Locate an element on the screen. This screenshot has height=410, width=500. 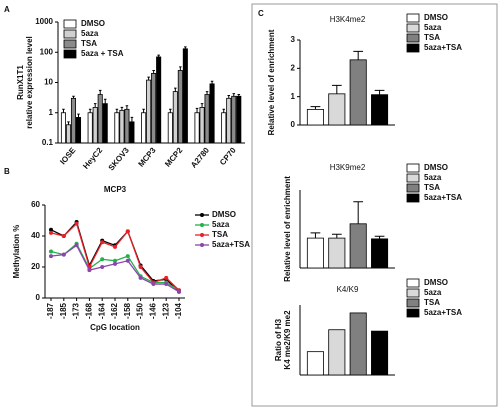
x-tick-label: -150 is located at coordinates (140, 310).